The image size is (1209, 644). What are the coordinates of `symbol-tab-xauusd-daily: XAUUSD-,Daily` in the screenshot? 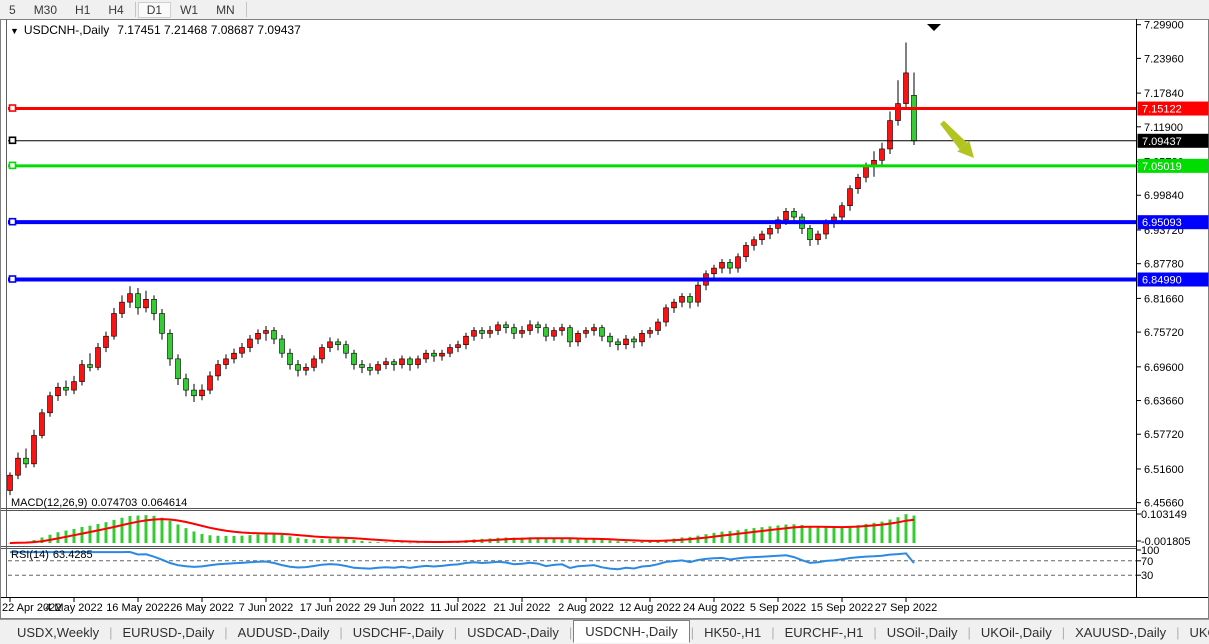 It's located at (1121, 632).